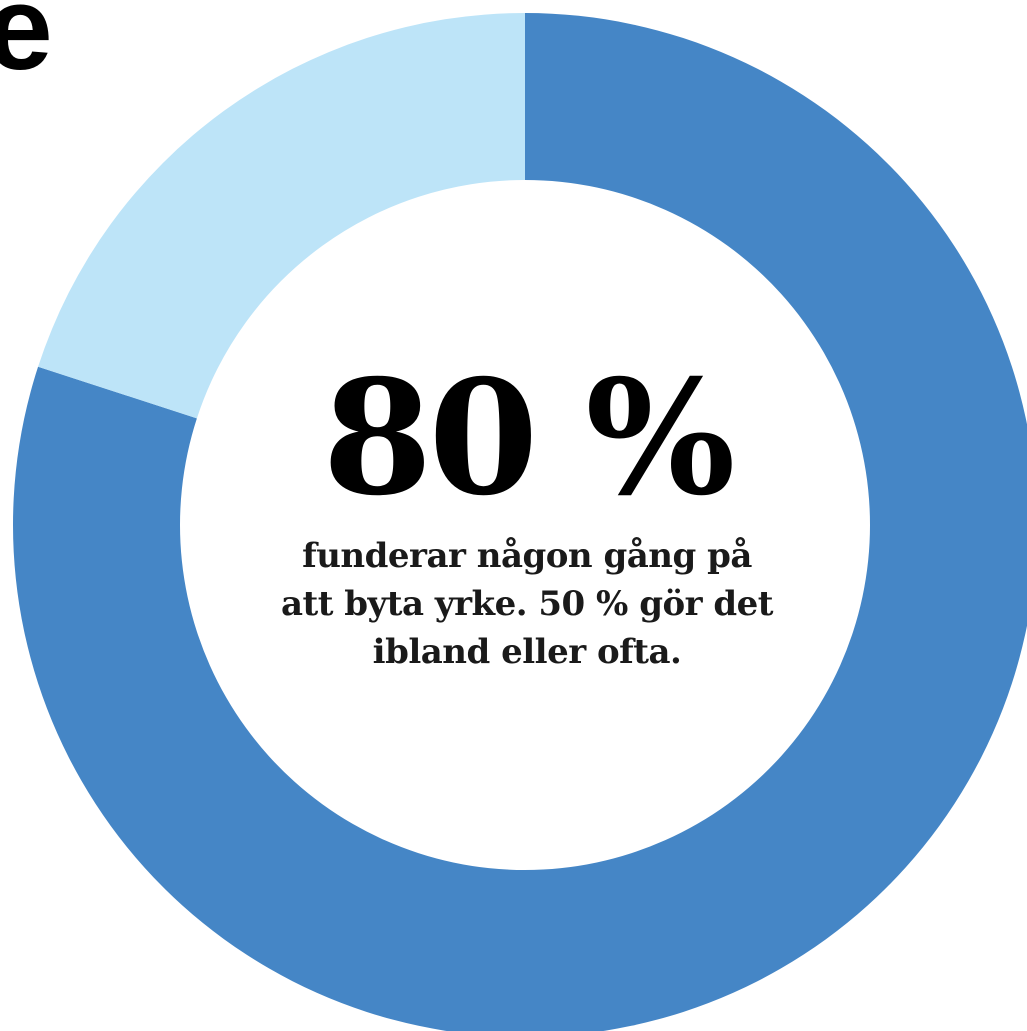 The height and width of the screenshot is (1031, 1027). I want to click on caption-line-2: att byta yrke. 50 % gör det, so click(527, 604).